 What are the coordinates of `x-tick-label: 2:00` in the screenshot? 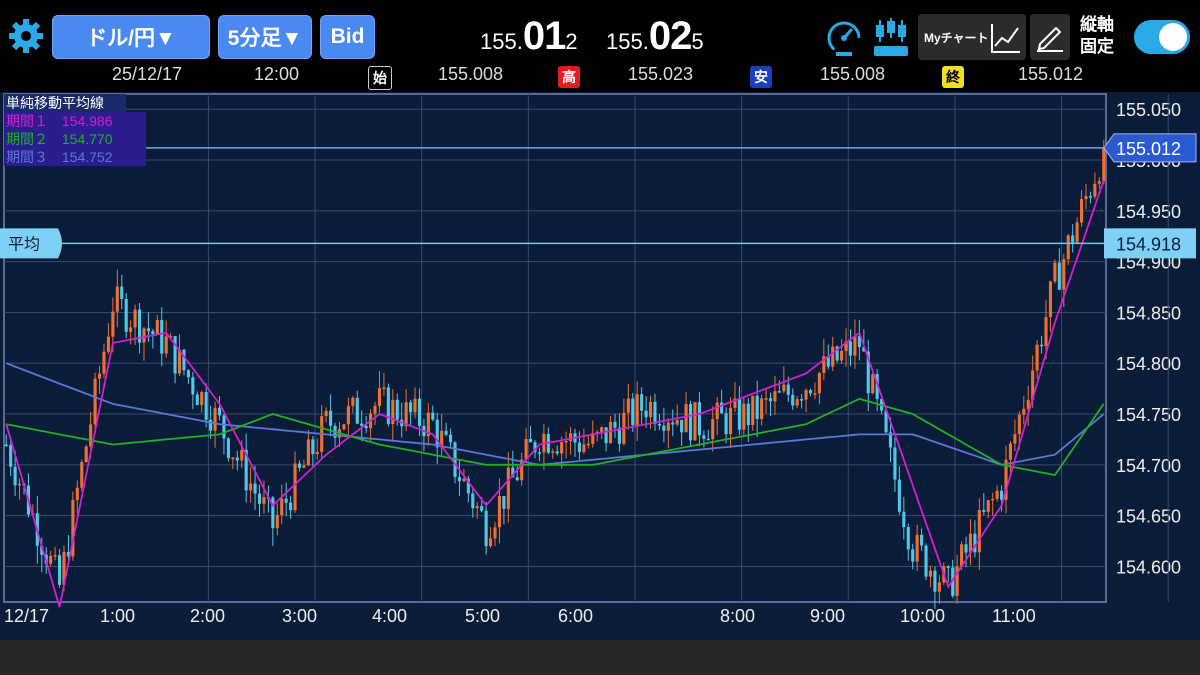 It's located at (207, 616).